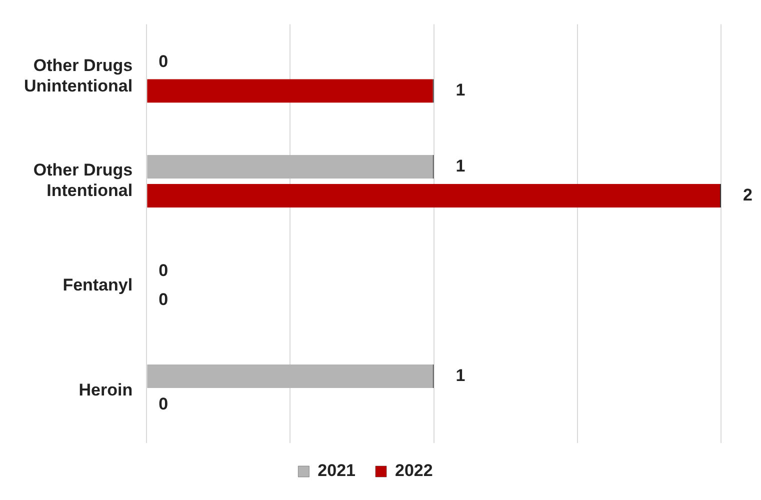 Image resolution: width=761 pixels, height=500 pixels. I want to click on y-tick-label: Heroin, so click(105, 390).